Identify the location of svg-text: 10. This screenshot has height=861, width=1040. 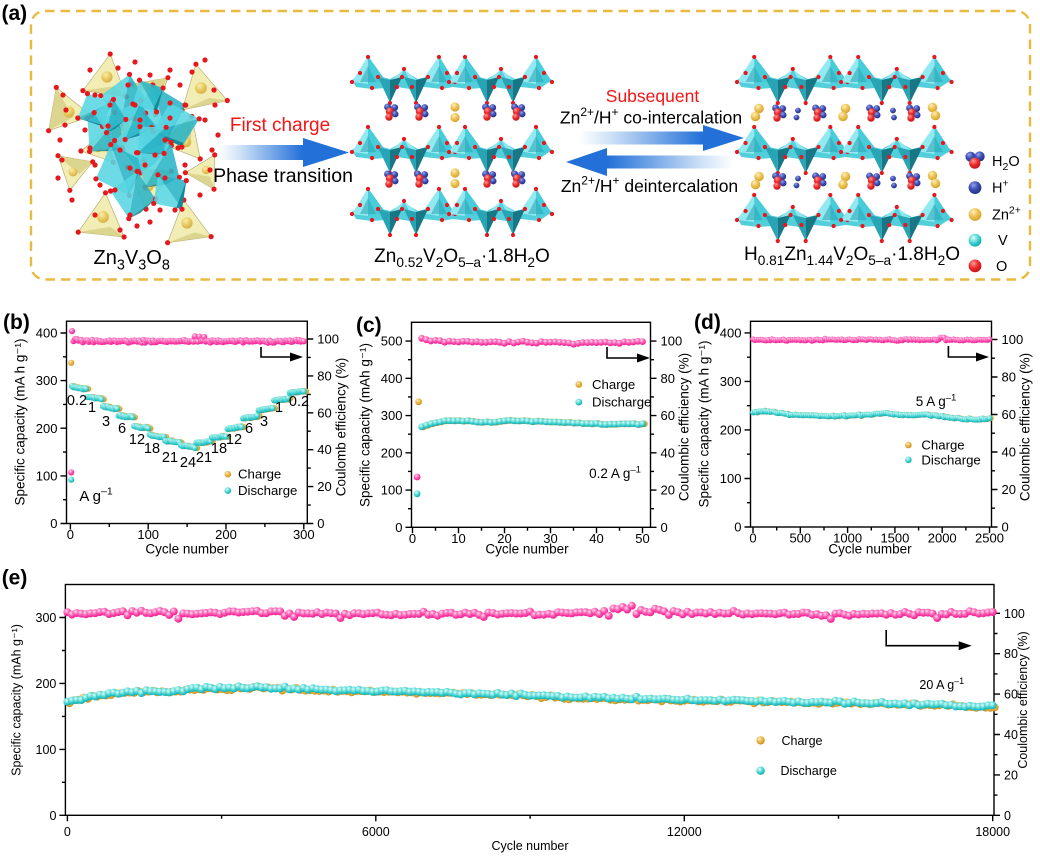
(458, 538).